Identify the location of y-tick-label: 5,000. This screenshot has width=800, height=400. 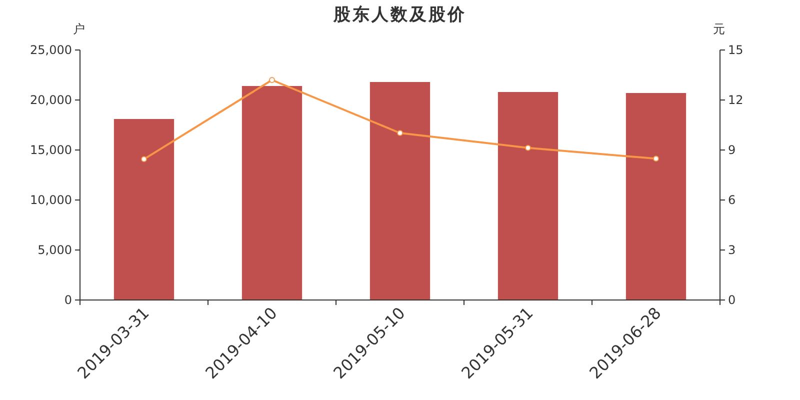
(55, 250).